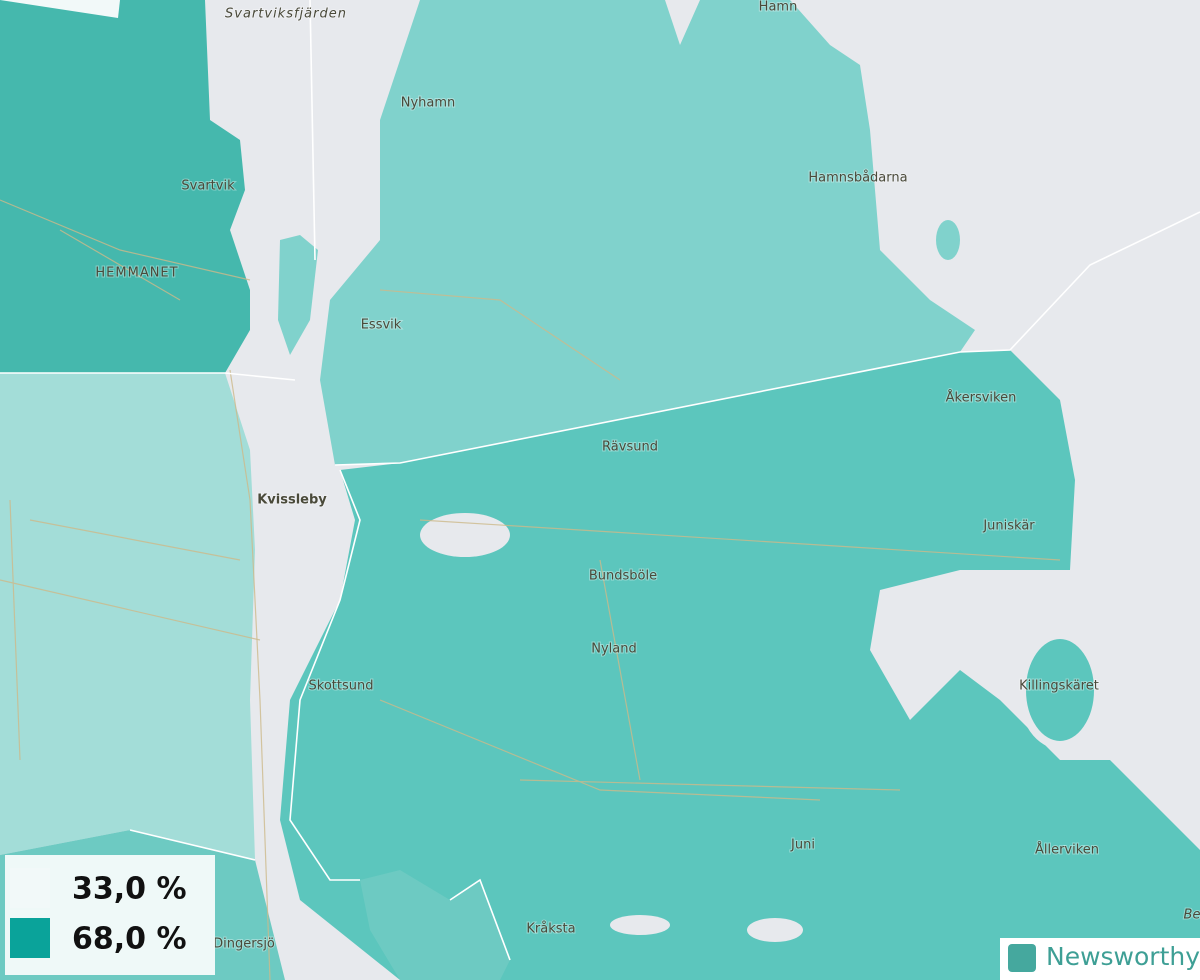 The height and width of the screenshot is (980, 1200). Describe the element at coordinates (129, 889) in the screenshot. I see `legend-label: 33,0 %` at that location.